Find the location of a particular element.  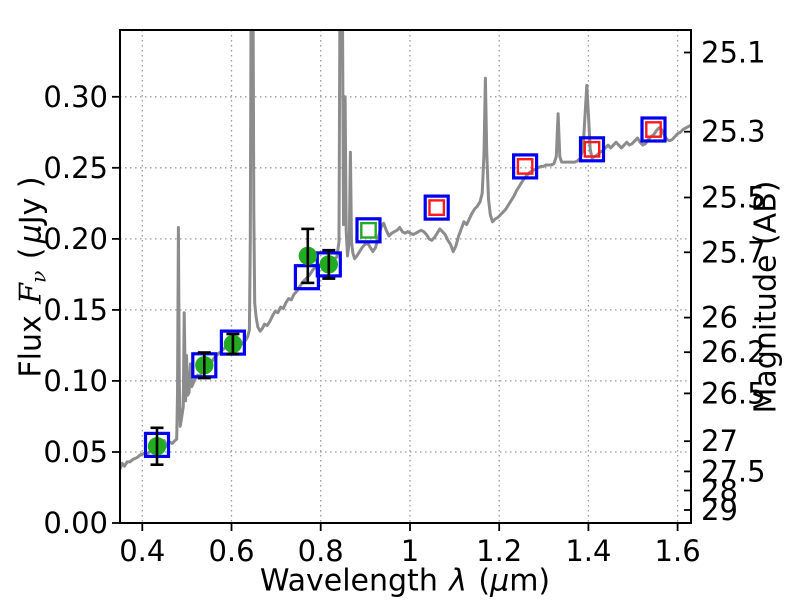

y-tick-label-mag: 27.5 is located at coordinates (733, 471).